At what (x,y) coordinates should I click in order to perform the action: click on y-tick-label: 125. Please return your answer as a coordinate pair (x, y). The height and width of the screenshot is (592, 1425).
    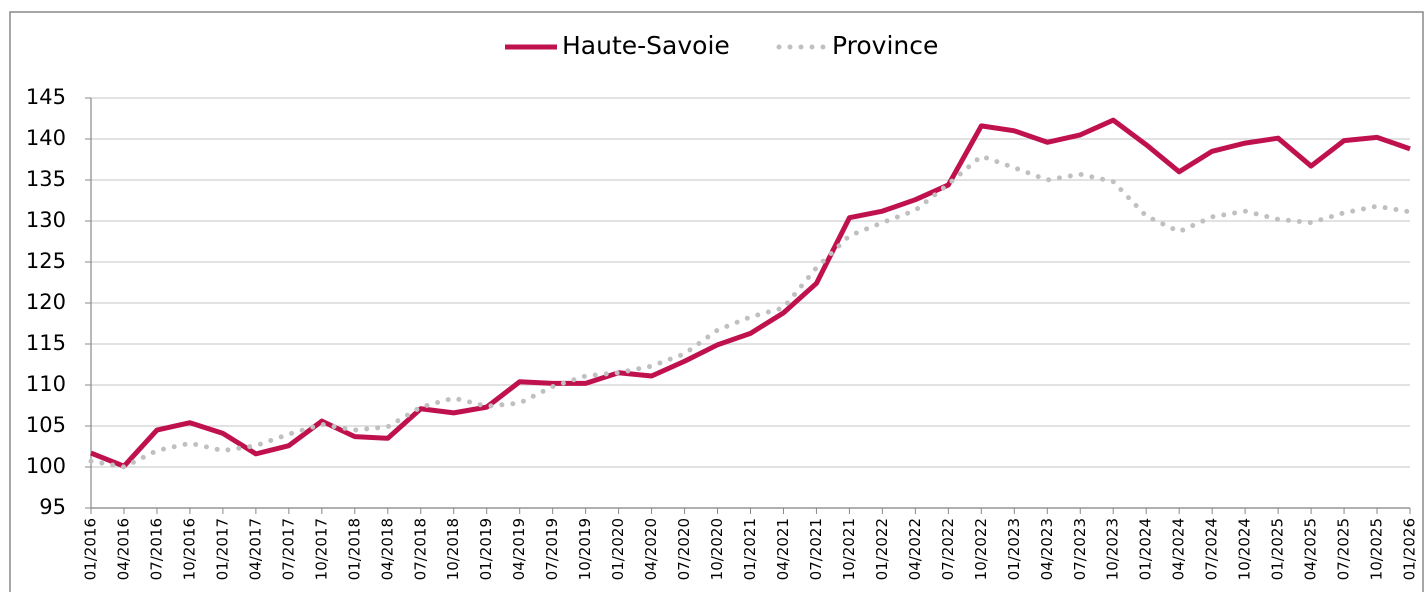
    Looking at the image, I should click on (46, 261).